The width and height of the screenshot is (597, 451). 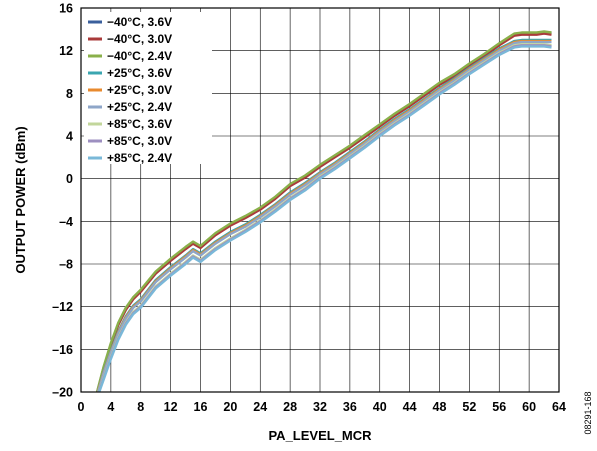 I want to click on x-tick-label: 64, so click(x=559, y=407).